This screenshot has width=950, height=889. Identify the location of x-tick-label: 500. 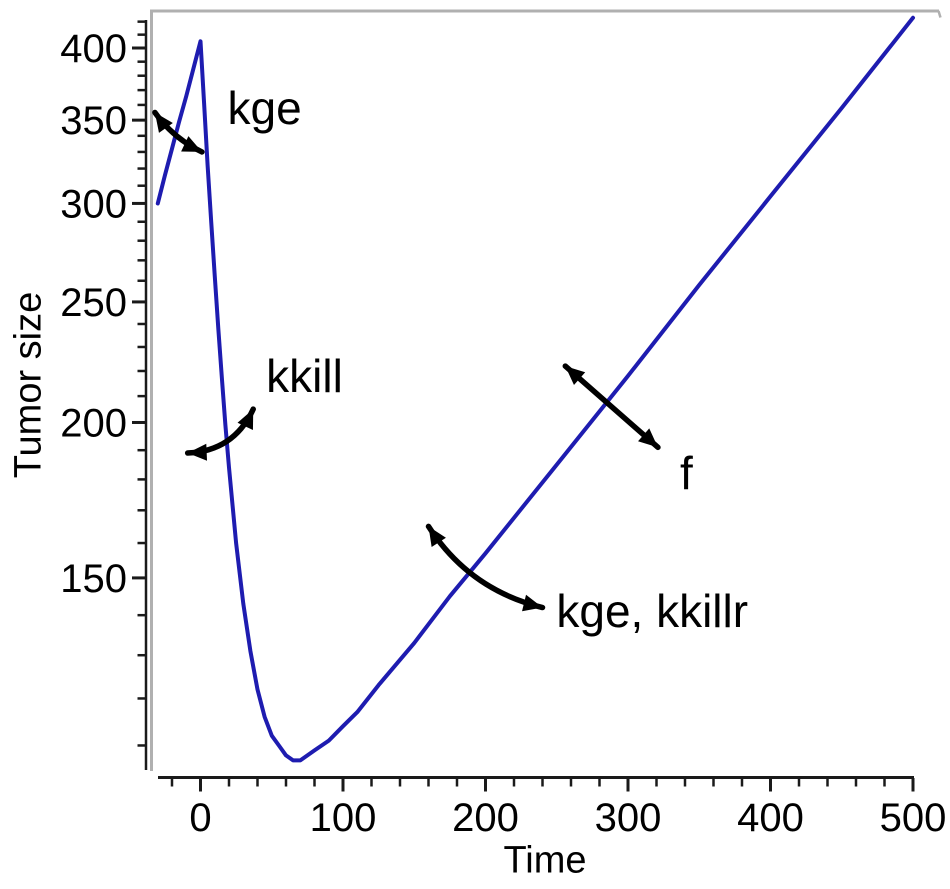
(913, 818).